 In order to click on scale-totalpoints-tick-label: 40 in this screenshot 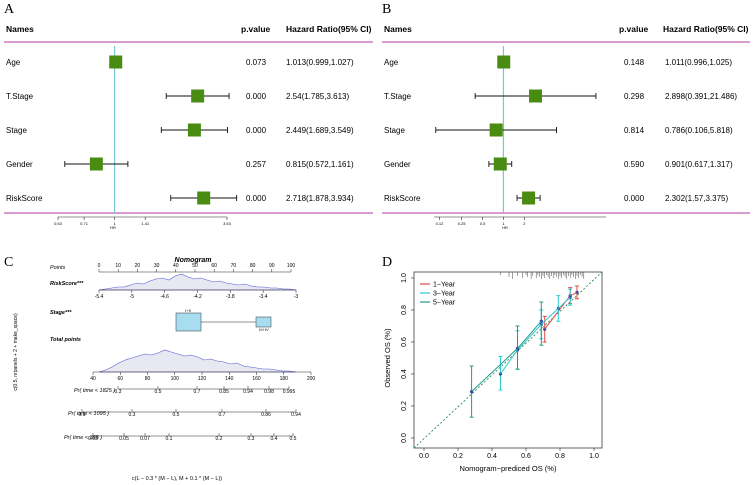, I will do `click(93, 379)`.